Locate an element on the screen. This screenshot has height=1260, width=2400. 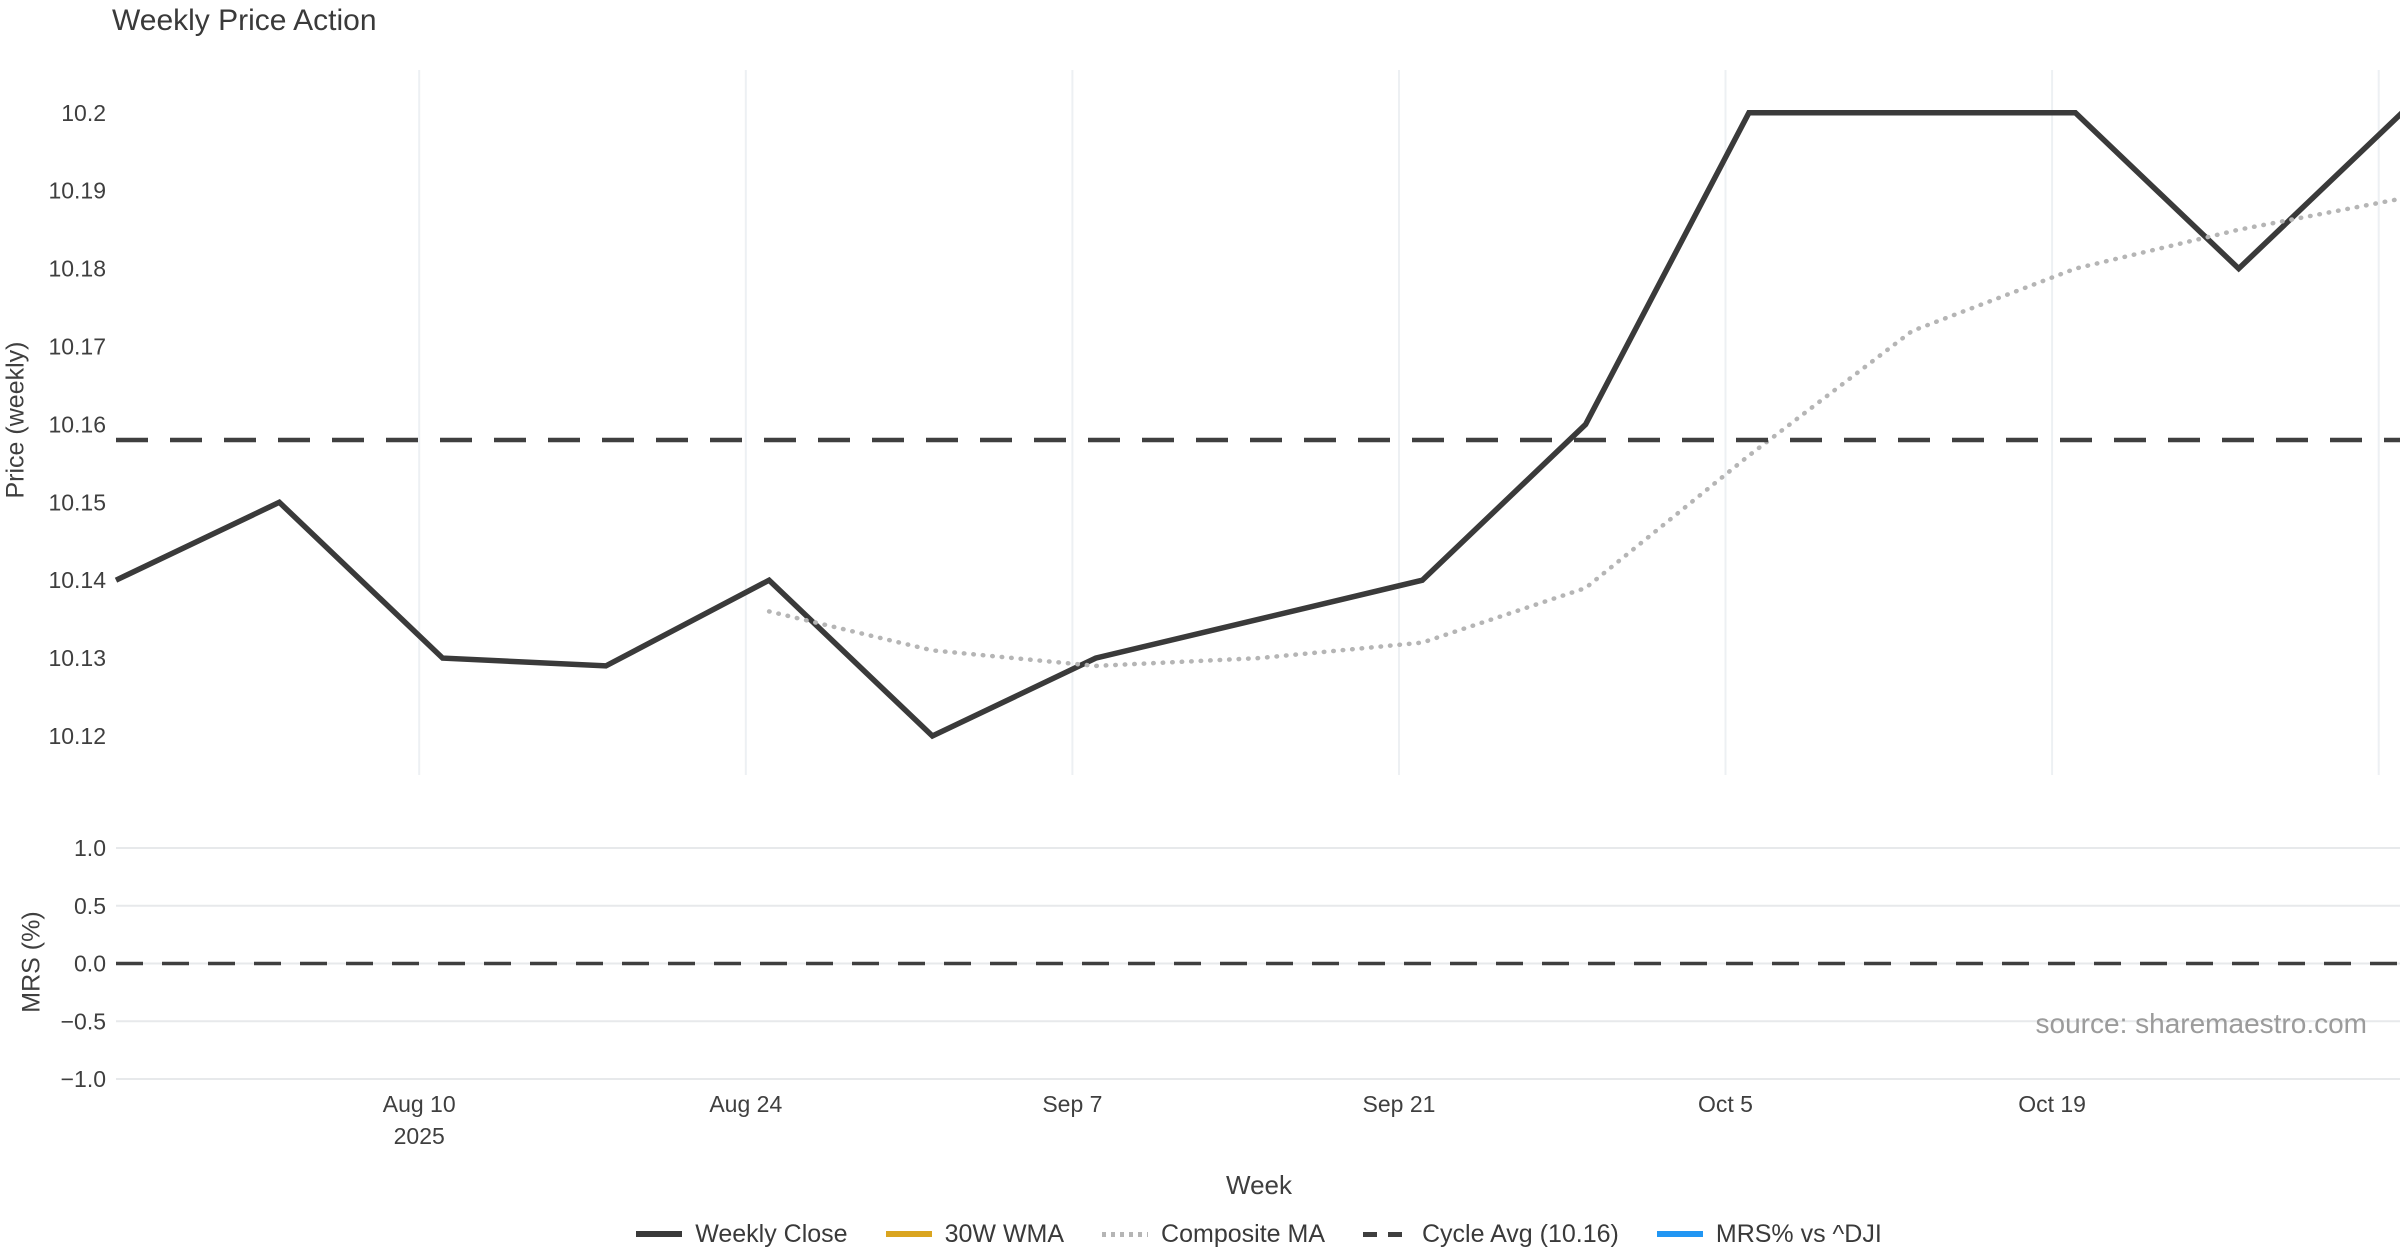
legend-label-wma: 30W WMA is located at coordinates (1004, 1233).